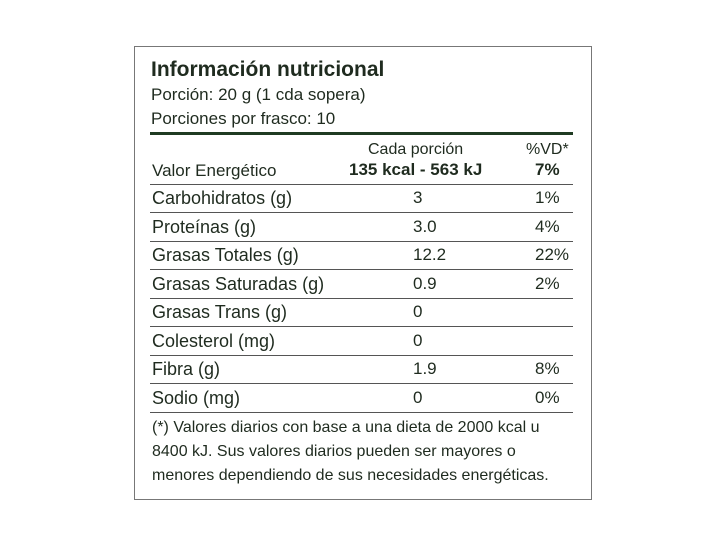 The height and width of the screenshot is (536, 714). I want to click on row-dv: 1%, so click(547, 197).